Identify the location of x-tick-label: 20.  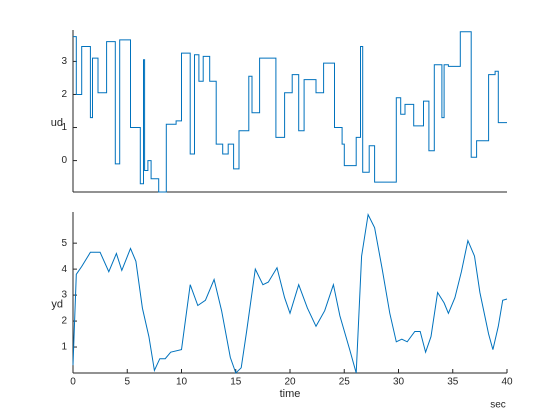
(290, 382).